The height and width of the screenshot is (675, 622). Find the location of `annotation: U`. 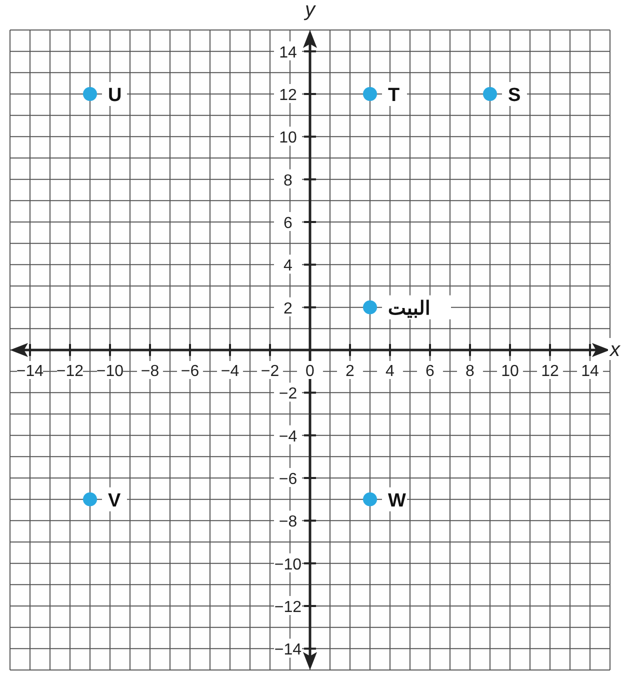

annotation: U is located at coordinates (115, 95).